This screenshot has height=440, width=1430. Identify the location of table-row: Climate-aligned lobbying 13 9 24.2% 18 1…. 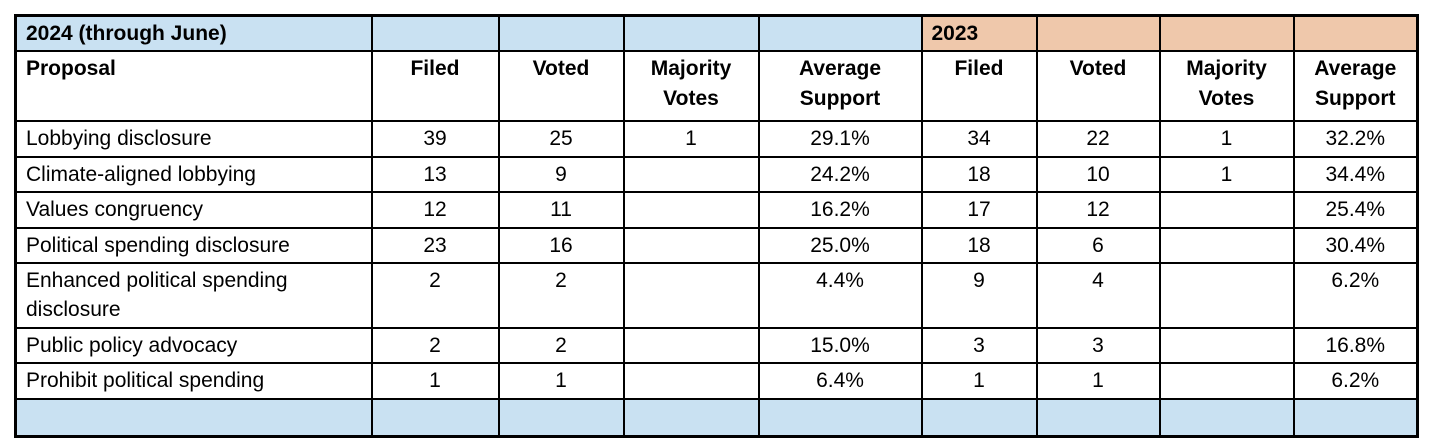
(716, 174).